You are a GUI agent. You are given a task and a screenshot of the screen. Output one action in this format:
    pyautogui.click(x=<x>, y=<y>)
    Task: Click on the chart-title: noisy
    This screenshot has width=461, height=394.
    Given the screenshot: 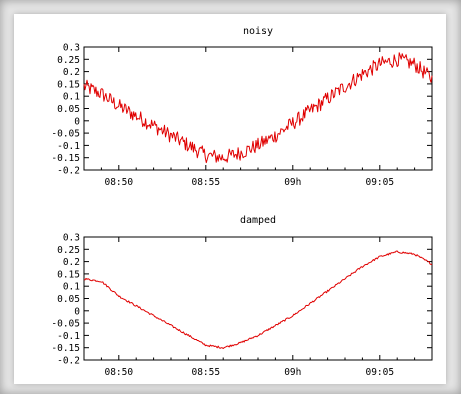 What is the action you would take?
    pyautogui.click(x=258, y=31)
    